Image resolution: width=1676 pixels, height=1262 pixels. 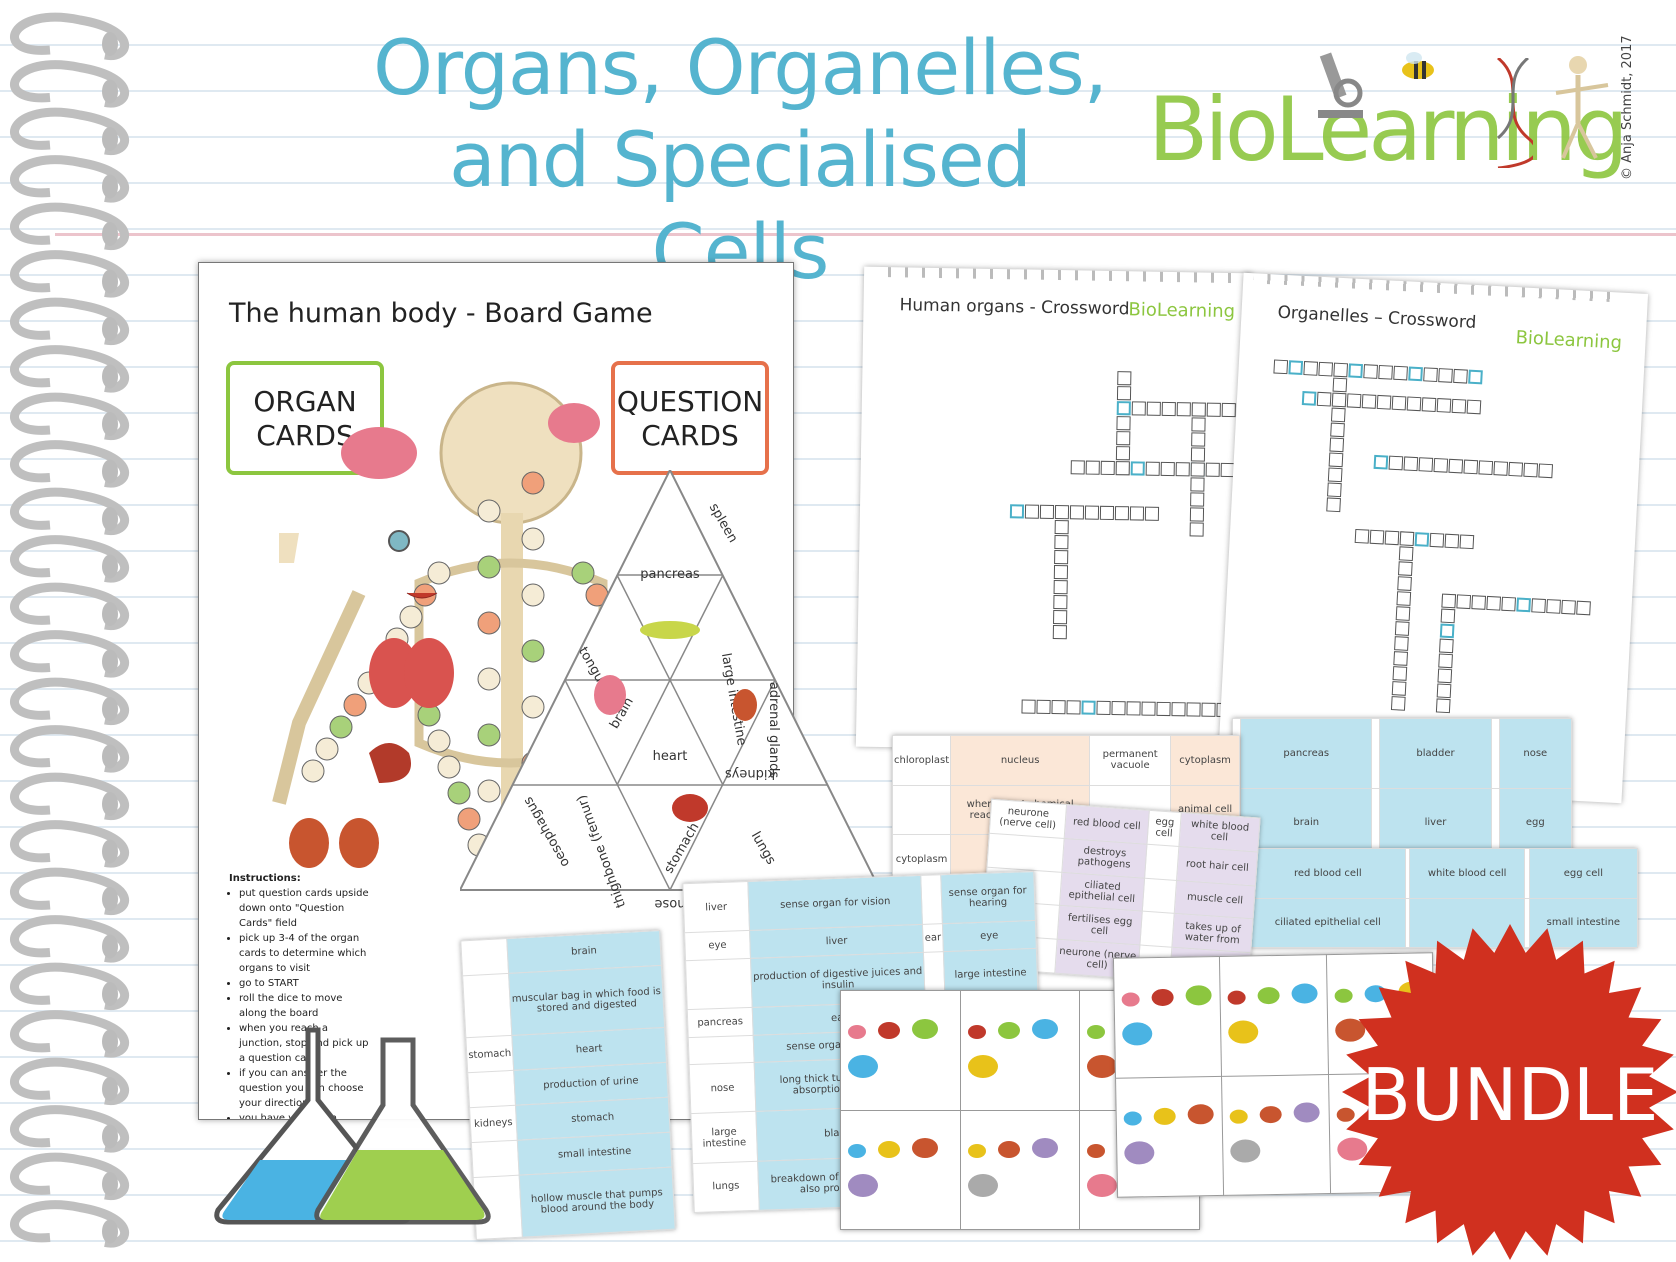 I want to click on match-card: pancreas, so click(x=1306, y=753).